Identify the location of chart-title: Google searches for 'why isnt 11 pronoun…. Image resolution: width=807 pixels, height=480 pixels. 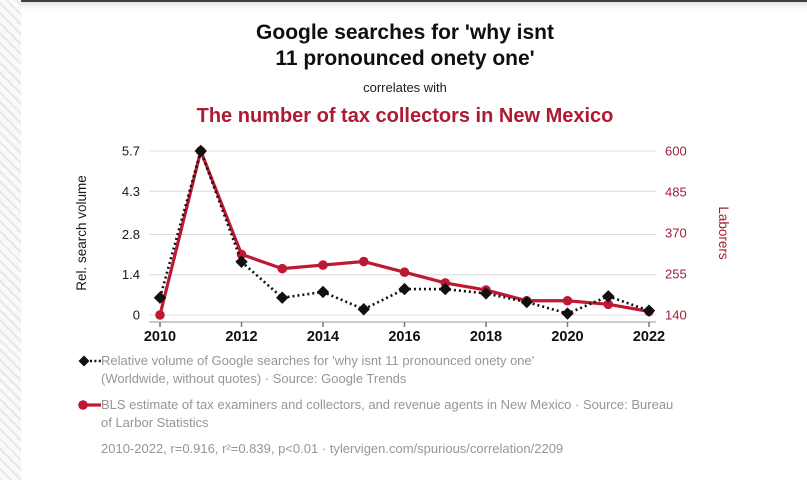
(405, 46).